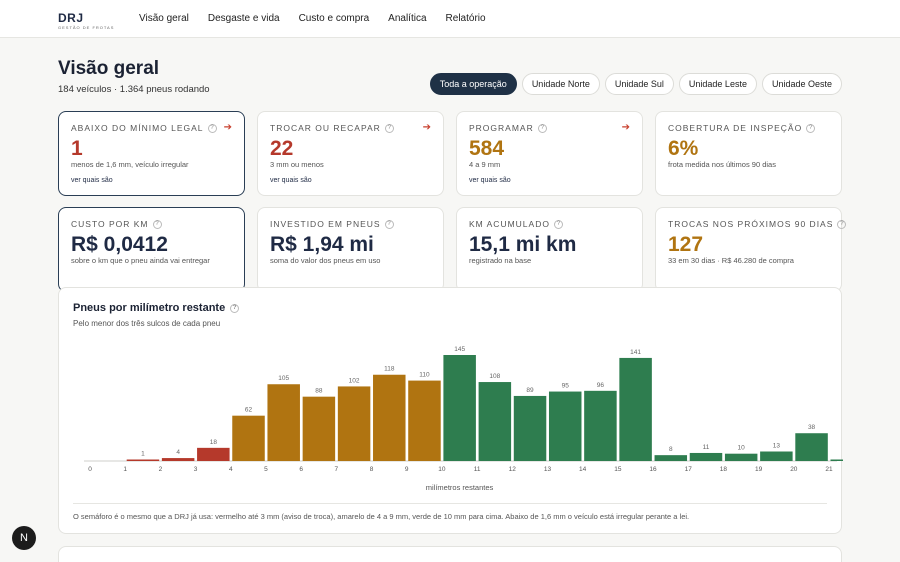 This screenshot has width=900, height=562. I want to click on bar-9mm, so click(424, 420).